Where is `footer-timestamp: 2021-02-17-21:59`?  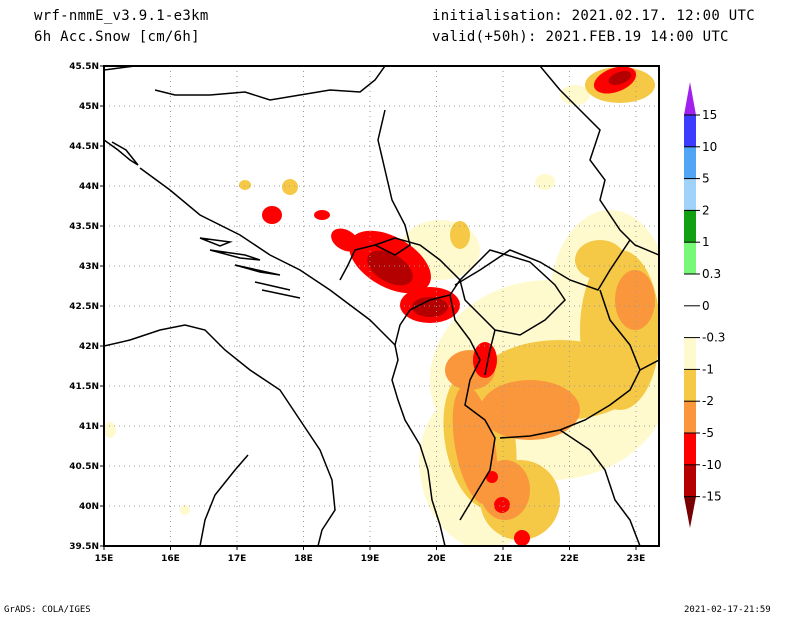 footer-timestamp: 2021-02-17-21:59 is located at coordinates (727, 610).